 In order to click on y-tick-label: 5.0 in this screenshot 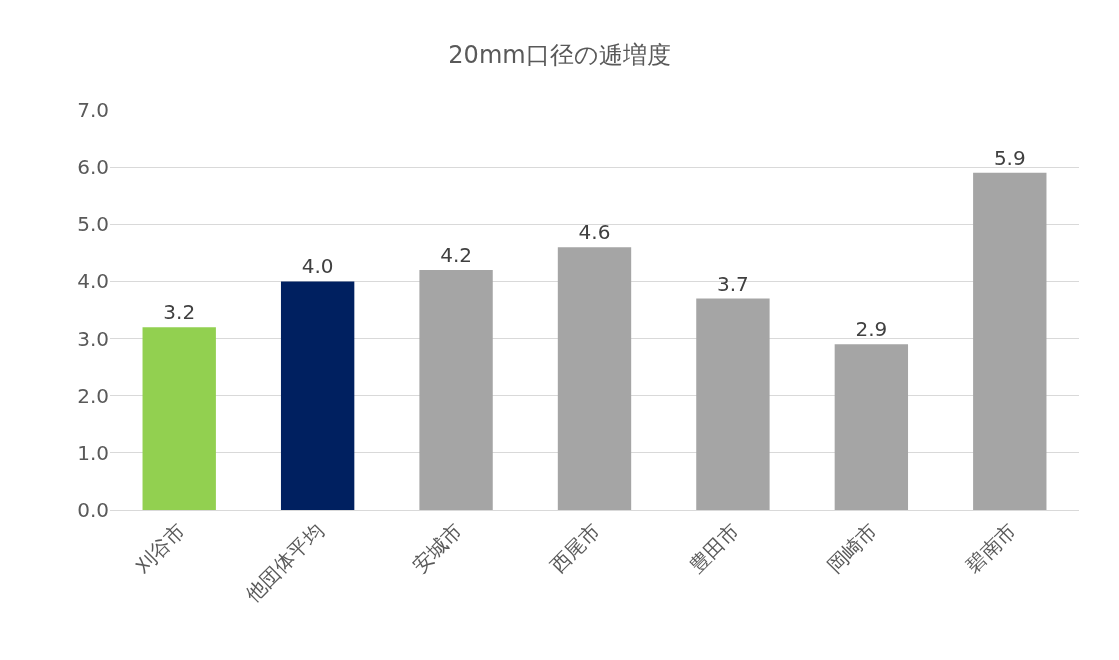, I will do `click(93, 224)`.